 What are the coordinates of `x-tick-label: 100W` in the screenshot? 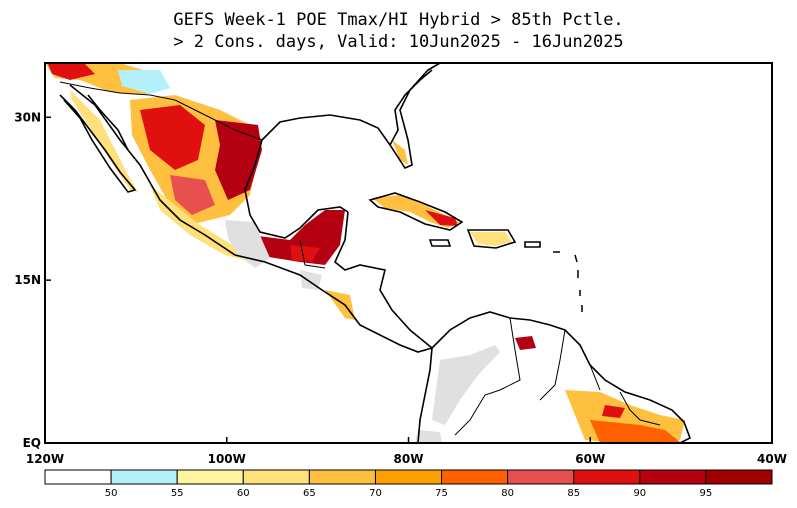 It's located at (227, 459).